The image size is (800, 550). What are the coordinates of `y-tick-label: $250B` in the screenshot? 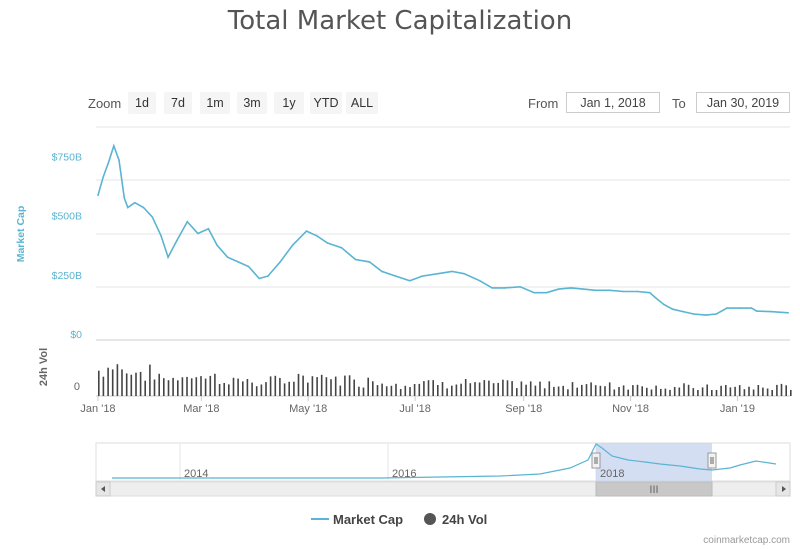 It's located at (67, 276).